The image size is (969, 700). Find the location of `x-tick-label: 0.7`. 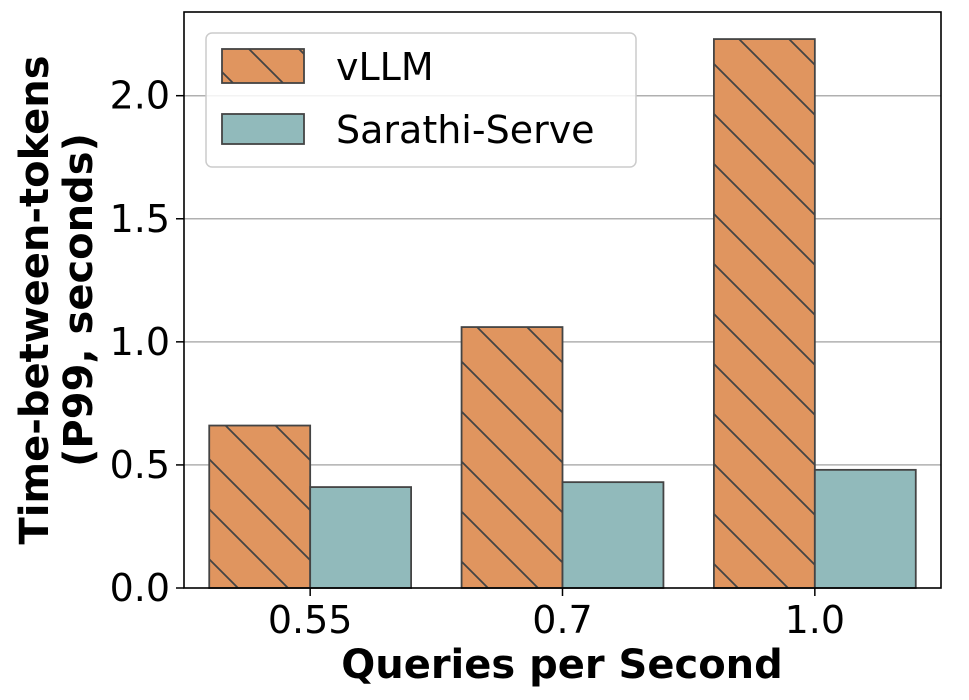

x-tick-label: 0.7 is located at coordinates (562, 620).